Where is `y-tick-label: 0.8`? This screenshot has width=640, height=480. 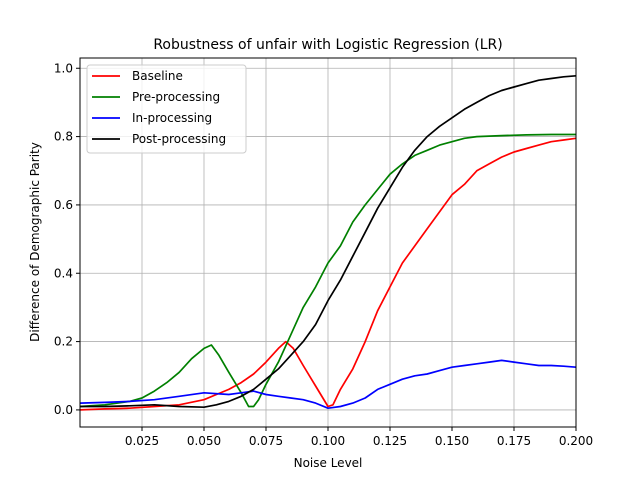 y-tick-label: 0.8 is located at coordinates (63, 137).